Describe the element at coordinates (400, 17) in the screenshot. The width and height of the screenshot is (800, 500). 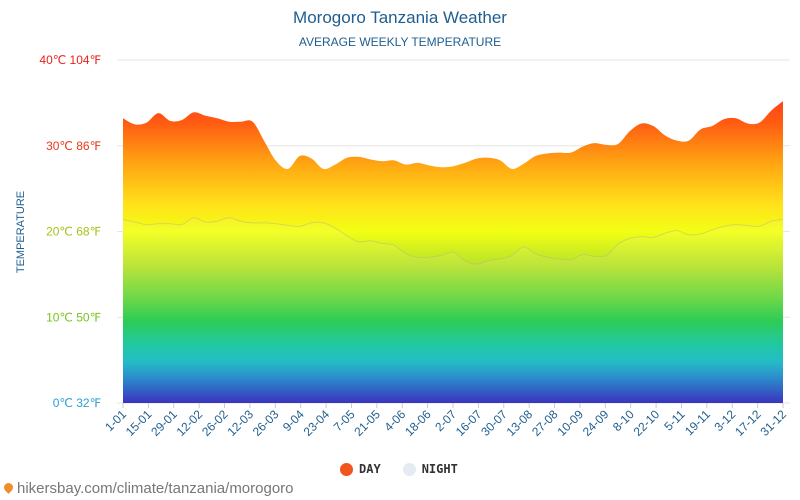
I see `chart-title: Morogoro Tanzania Weather` at that location.